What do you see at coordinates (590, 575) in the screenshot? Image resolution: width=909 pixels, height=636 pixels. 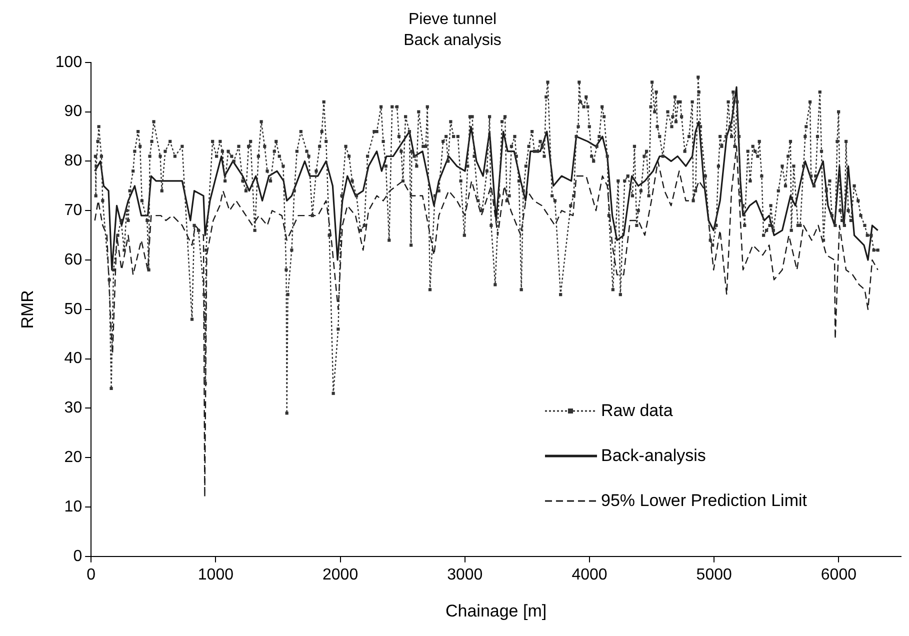 I see `x-tick-label: 4000` at bounding box center [590, 575].